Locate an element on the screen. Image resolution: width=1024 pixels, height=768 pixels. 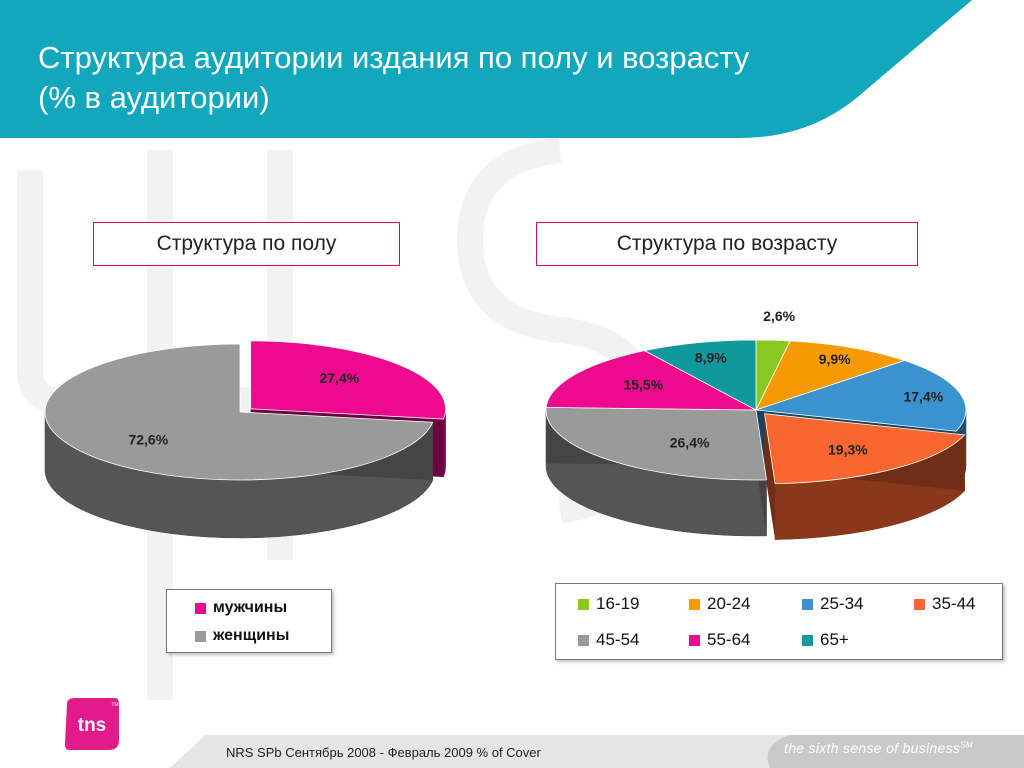
tagline-mark: SM is located at coordinates (966, 745).